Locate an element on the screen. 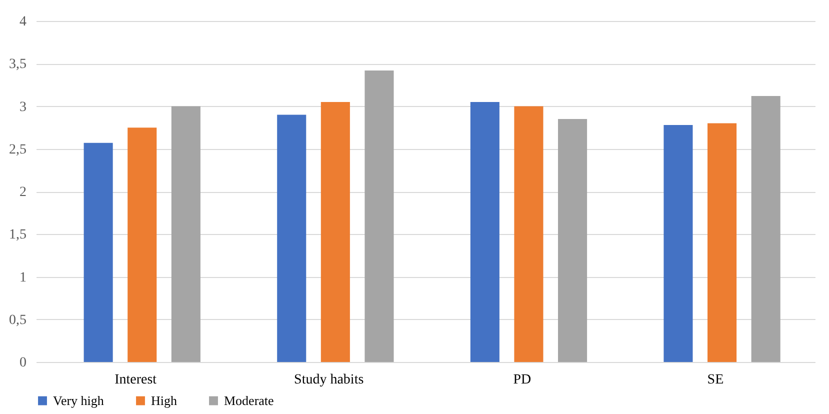  y-tick-label: 2 is located at coordinates (23, 192).